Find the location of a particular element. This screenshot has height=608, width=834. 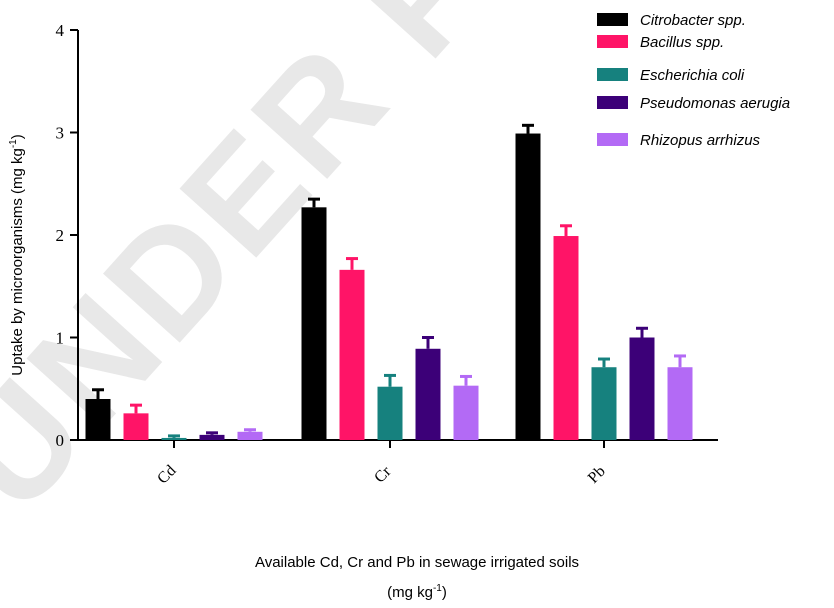

legend-label: Rhizopus arrhizus is located at coordinates (700, 140).